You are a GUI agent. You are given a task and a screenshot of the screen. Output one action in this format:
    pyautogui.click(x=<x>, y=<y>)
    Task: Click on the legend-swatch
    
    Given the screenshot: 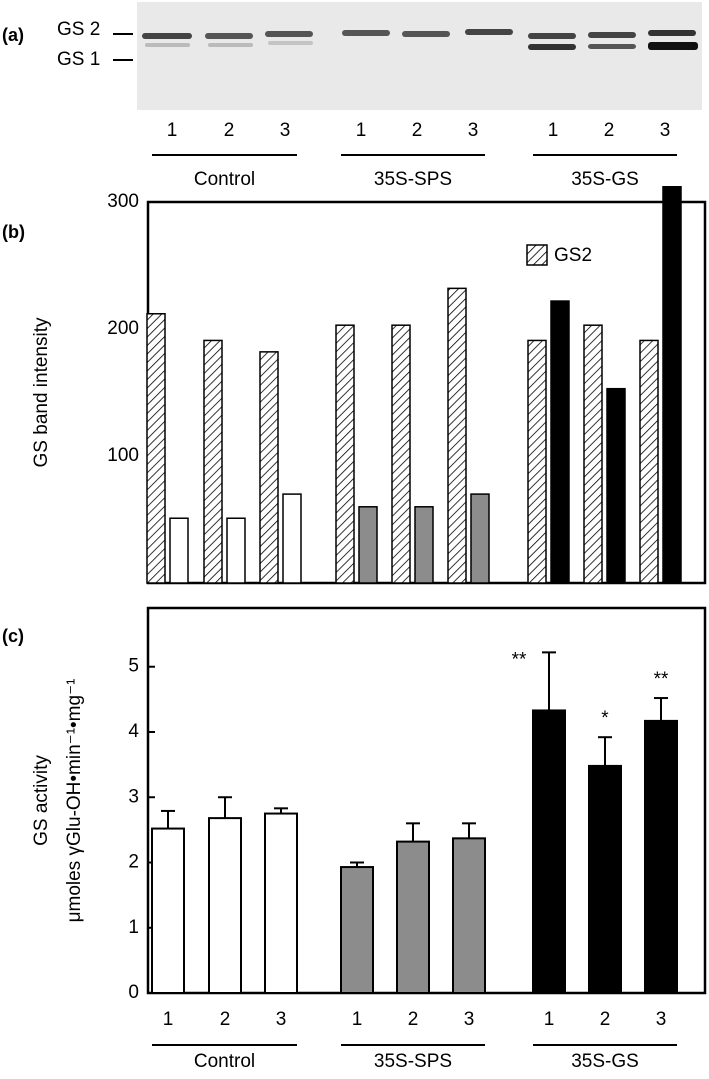 What is the action you would take?
    pyautogui.click(x=537, y=255)
    